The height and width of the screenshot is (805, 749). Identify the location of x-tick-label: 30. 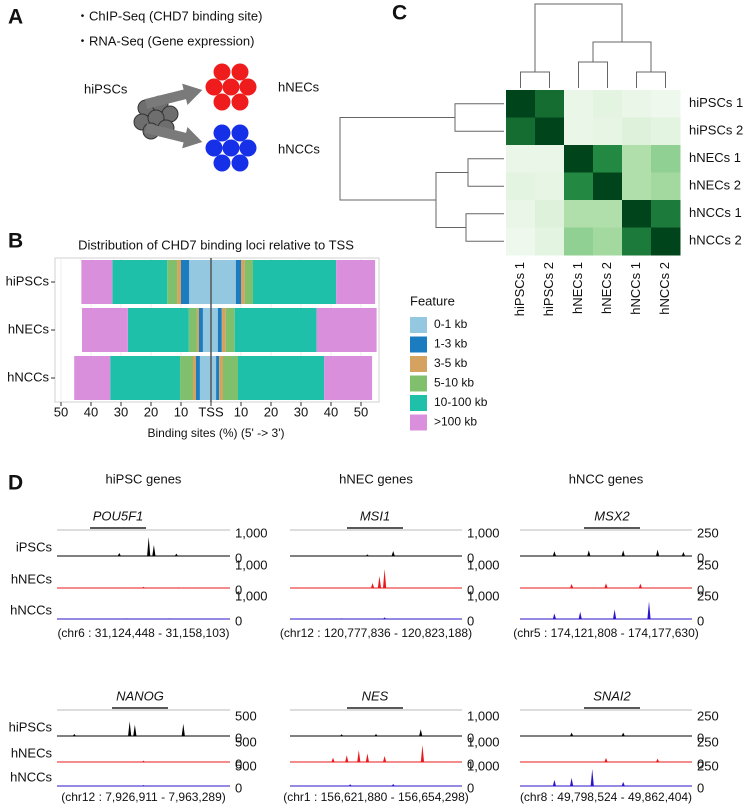
(301, 411).